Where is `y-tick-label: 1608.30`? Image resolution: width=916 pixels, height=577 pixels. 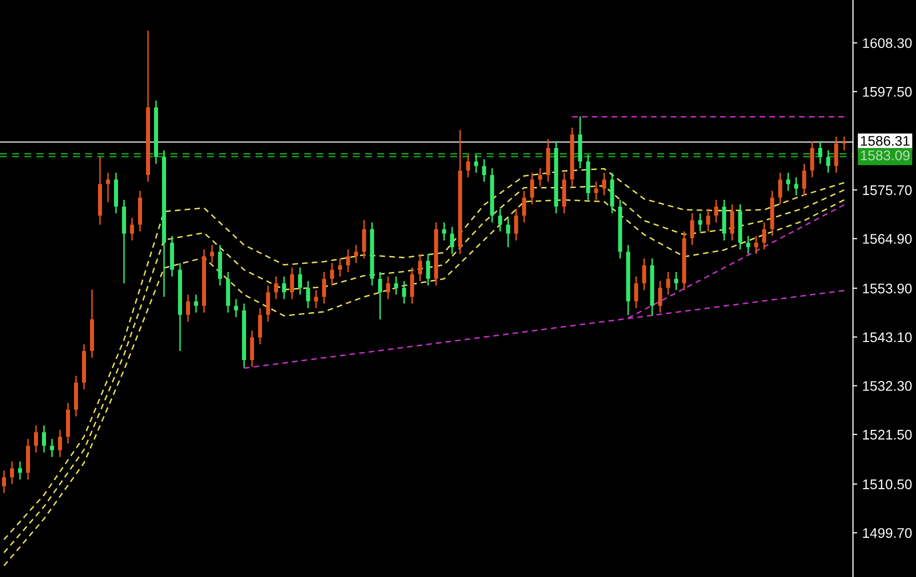 y-tick-label: 1608.30 is located at coordinates (887, 43).